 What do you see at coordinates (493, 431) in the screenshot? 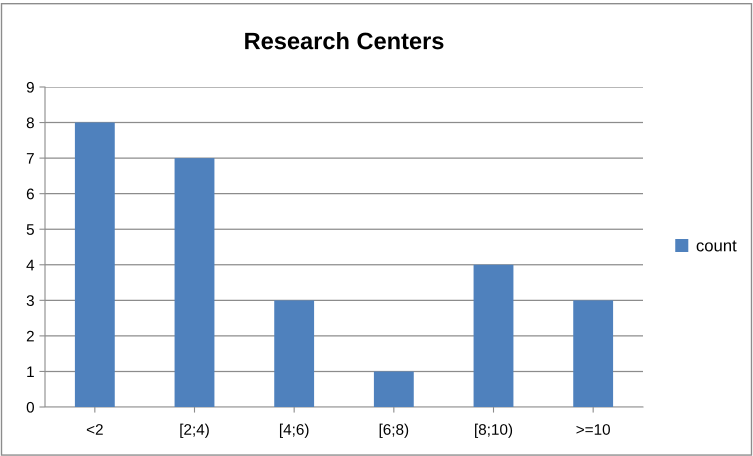
I see `x-tick-label: [8;10)` at bounding box center [493, 431].